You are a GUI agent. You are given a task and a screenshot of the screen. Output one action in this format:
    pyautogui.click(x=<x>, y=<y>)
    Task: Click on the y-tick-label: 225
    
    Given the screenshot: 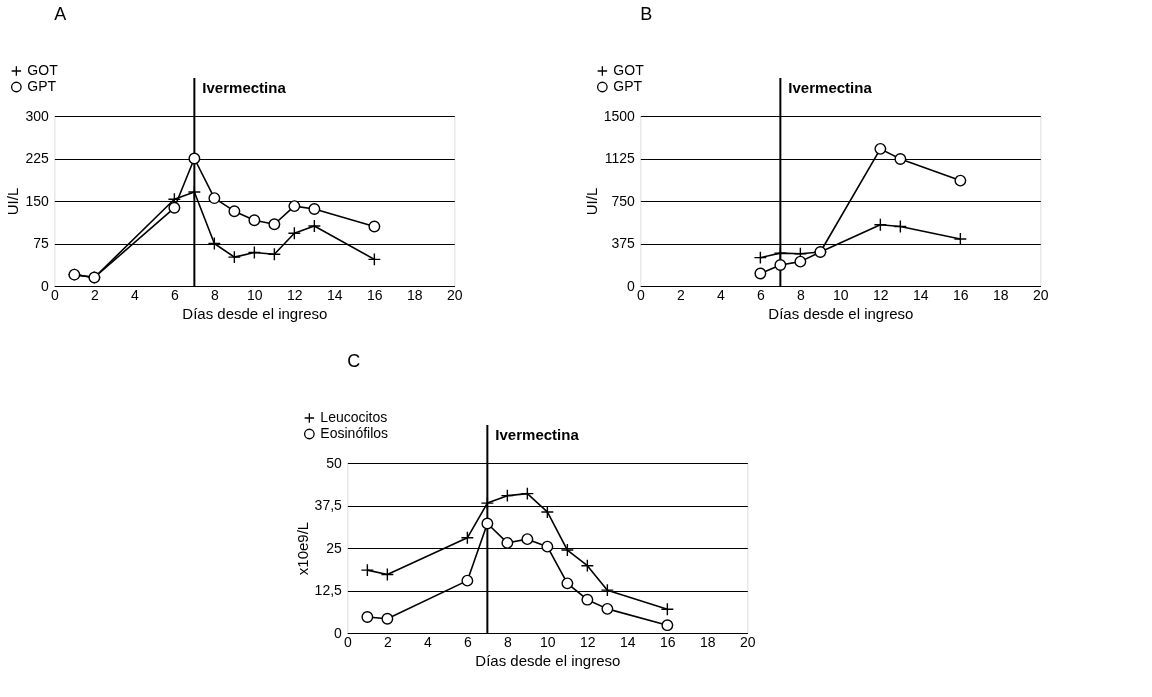 What is the action you would take?
    pyautogui.click(x=37, y=158)
    